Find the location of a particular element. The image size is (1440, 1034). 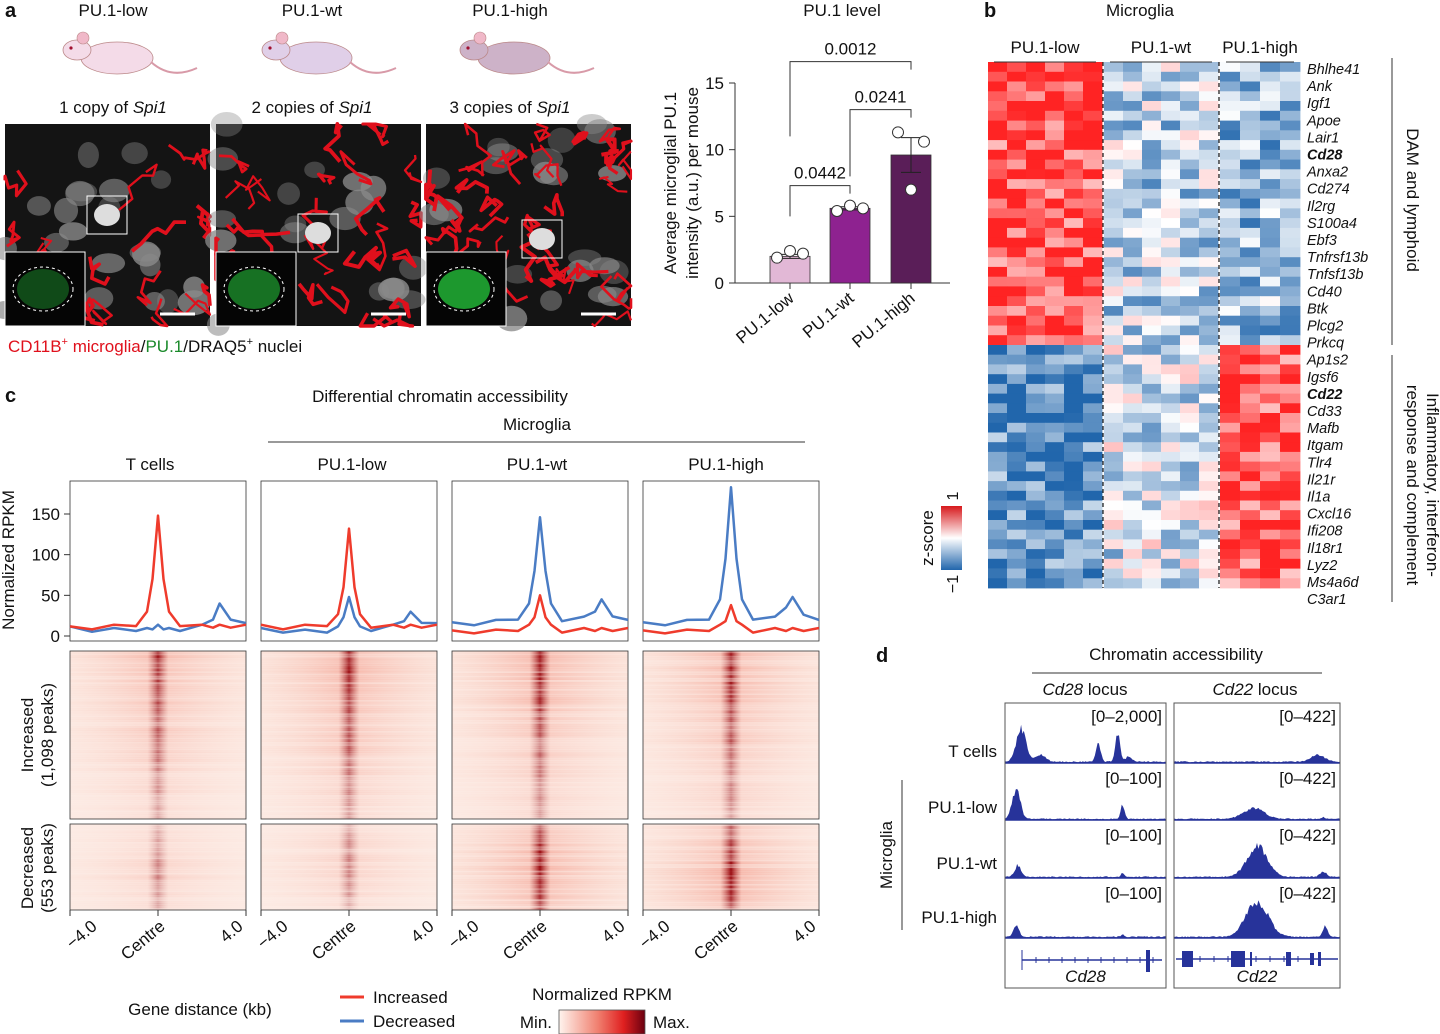

track-range-label: [0–422] is located at coordinates (1307, 893).